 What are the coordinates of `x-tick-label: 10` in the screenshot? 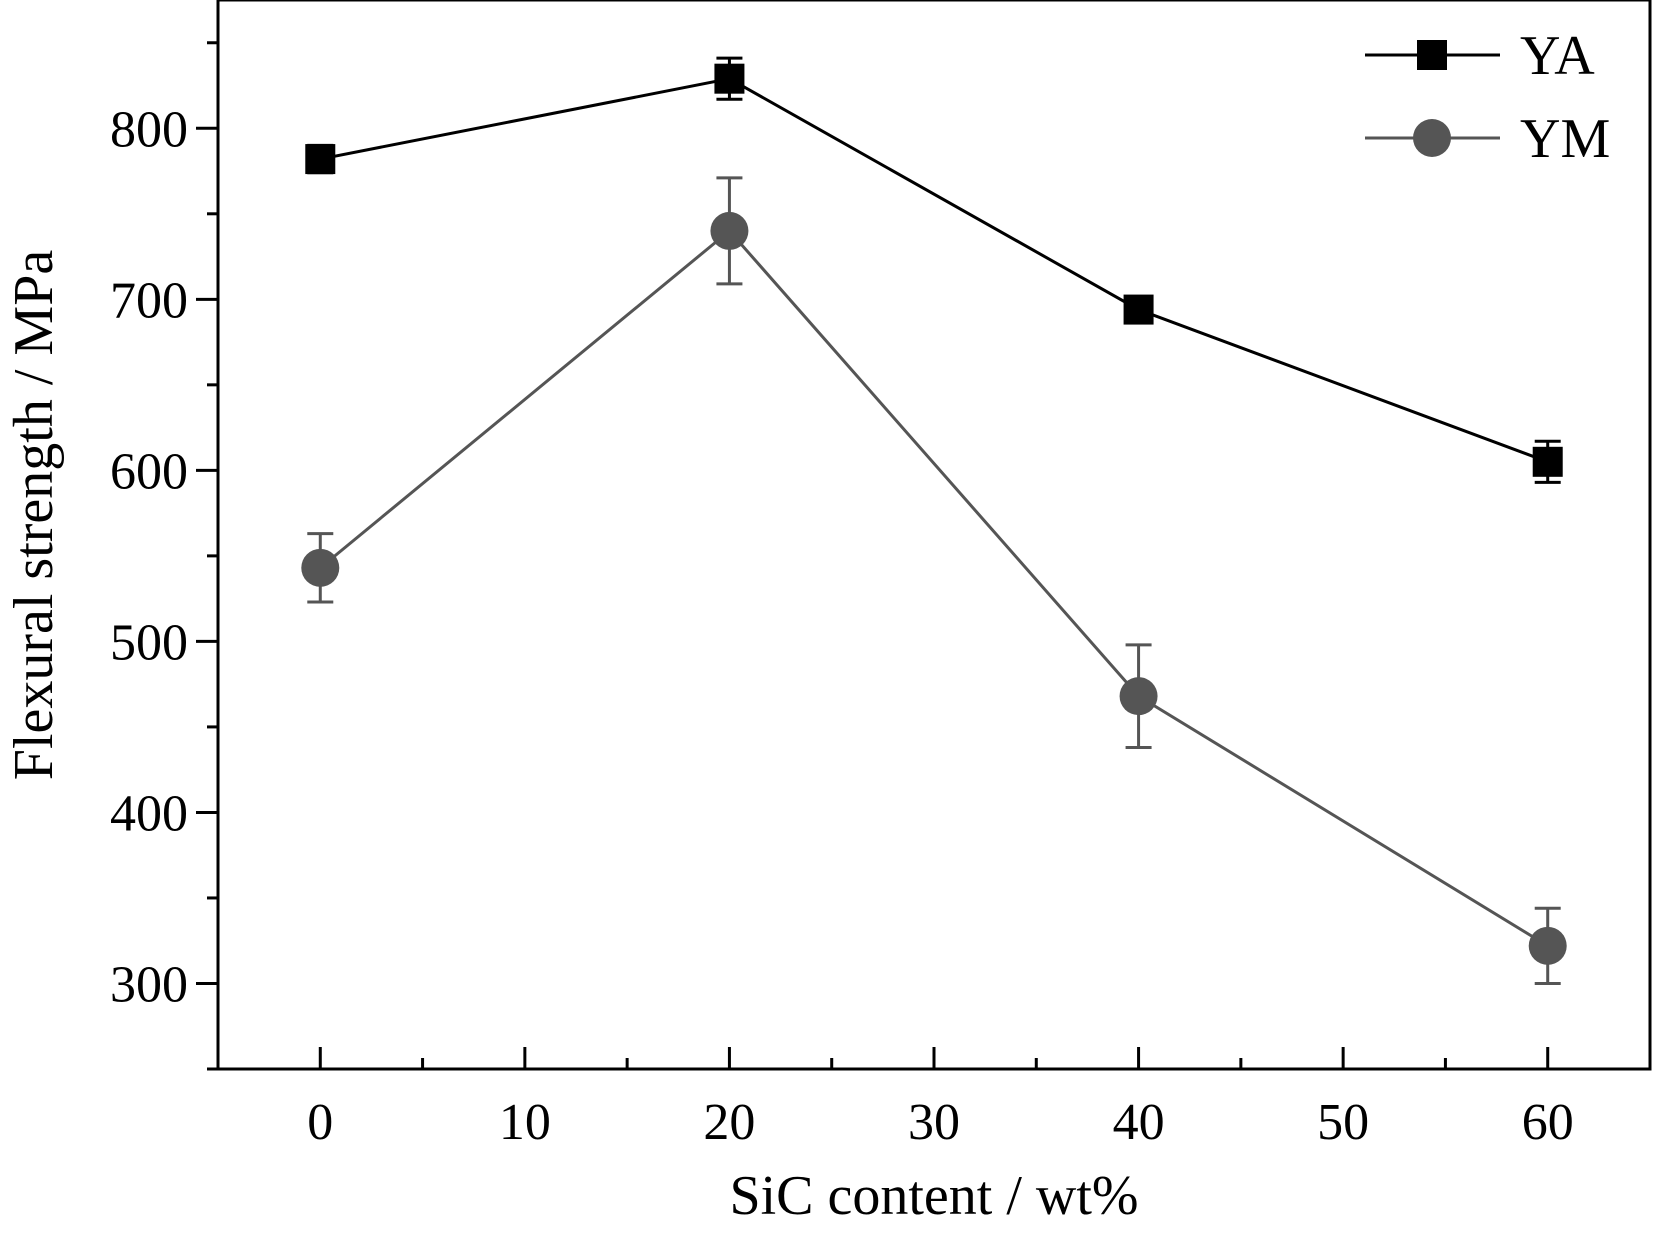 It's located at (525, 1122).